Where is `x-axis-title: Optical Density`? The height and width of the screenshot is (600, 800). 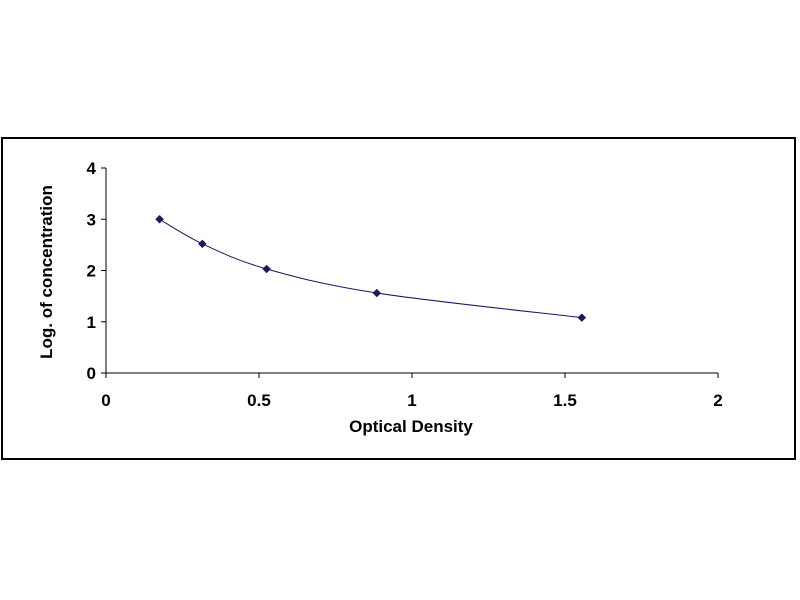 x-axis-title: Optical Density is located at coordinates (411, 426).